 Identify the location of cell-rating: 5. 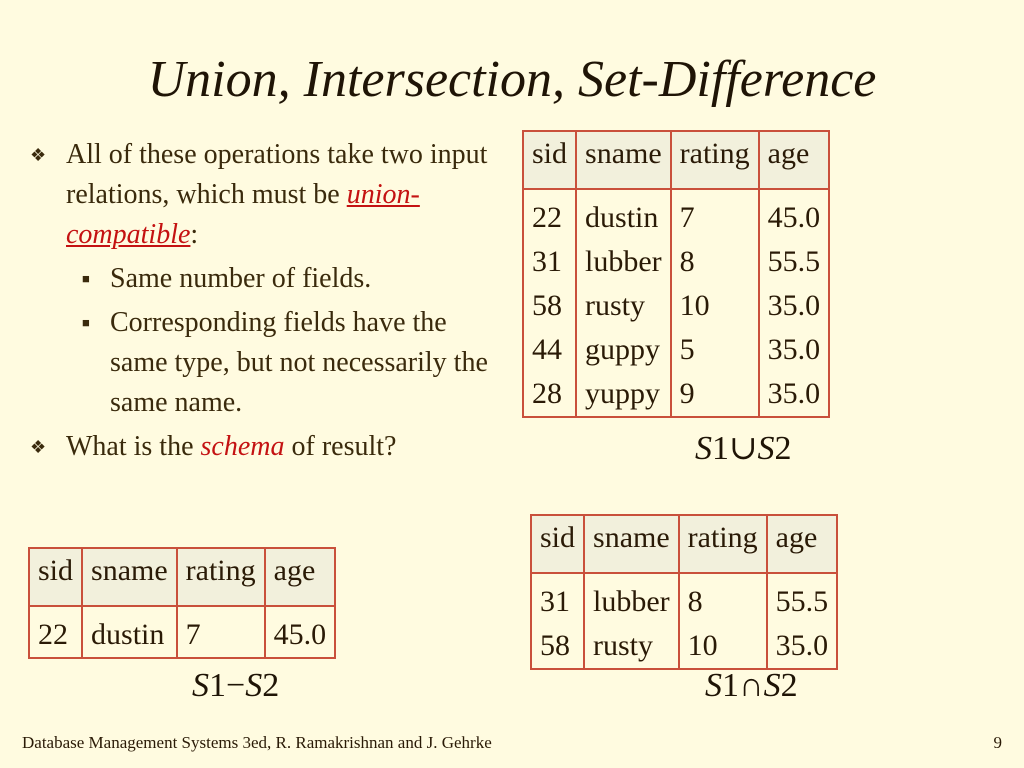
(714, 350).